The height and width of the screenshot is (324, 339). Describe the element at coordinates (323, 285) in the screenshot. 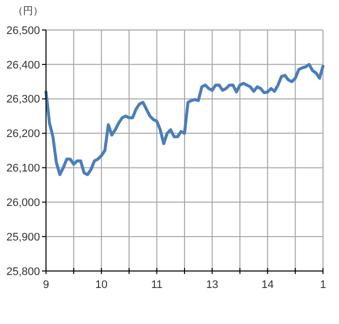

I see `x-tick-label: 1` at that location.